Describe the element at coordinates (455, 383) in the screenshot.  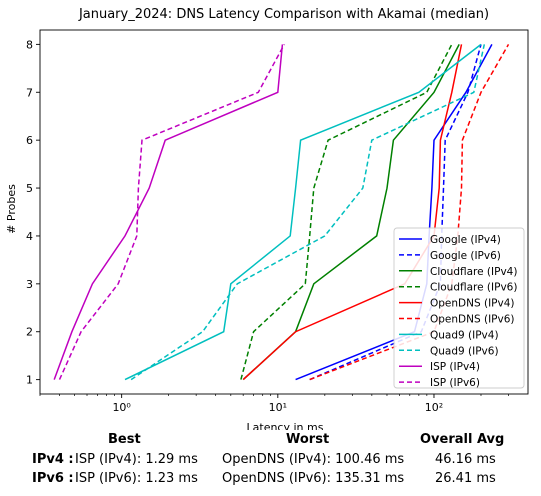
I see `legend-label: ISP (IPv6)` at that location.